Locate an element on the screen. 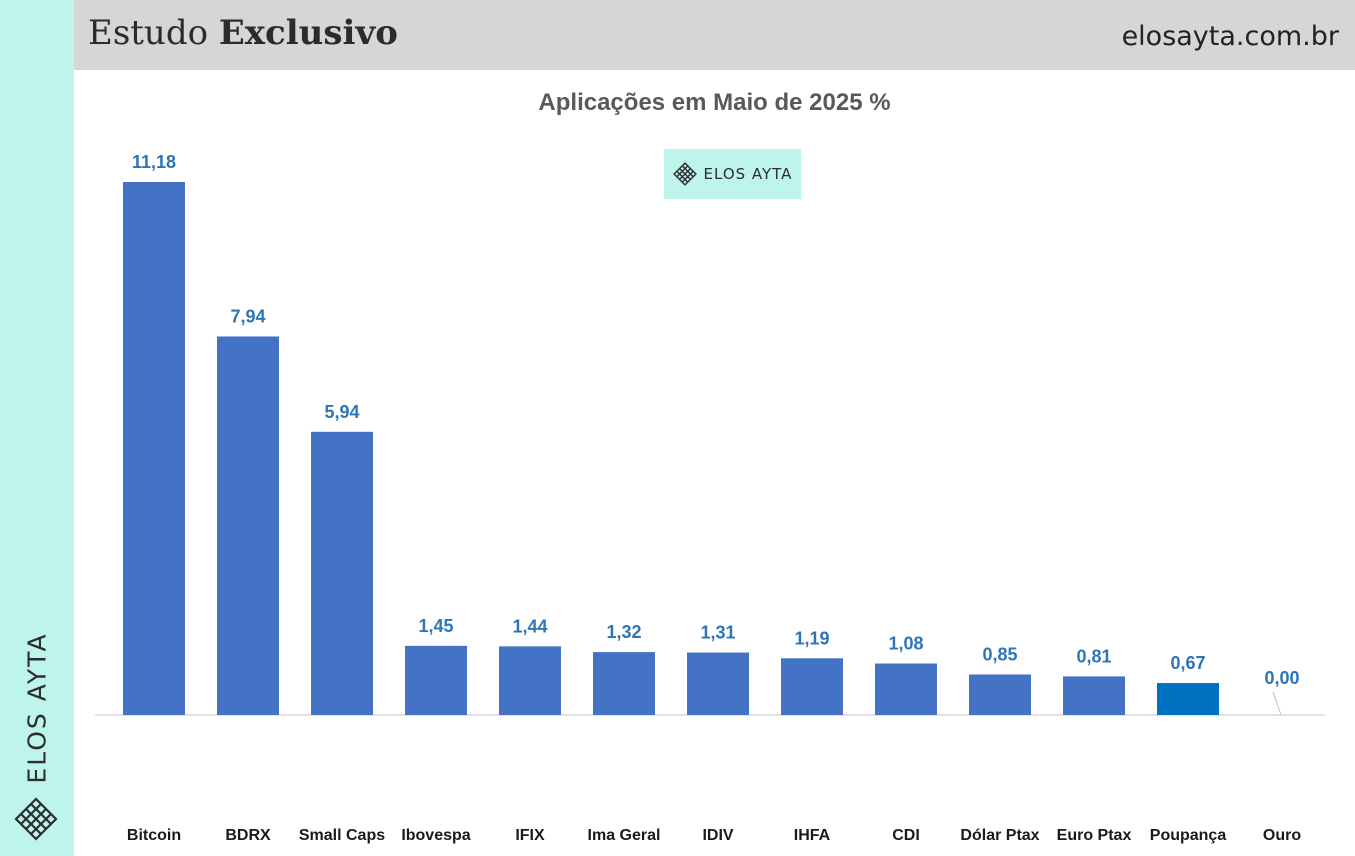  chart-logo-text: ELOS AYTA is located at coordinates (748, 174).